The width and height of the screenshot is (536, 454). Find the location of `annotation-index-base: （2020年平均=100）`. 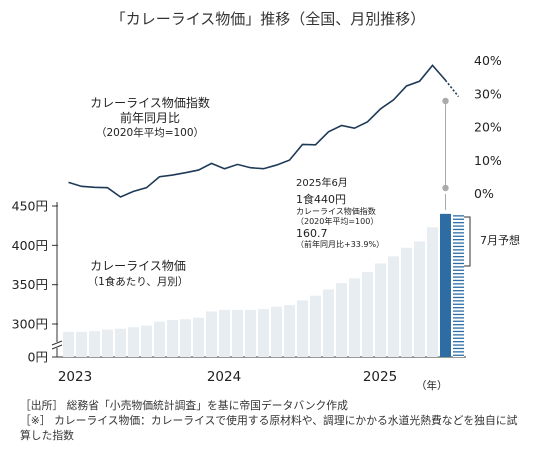

annotation-index-base: （2020年平均=100） is located at coordinates (337, 221).